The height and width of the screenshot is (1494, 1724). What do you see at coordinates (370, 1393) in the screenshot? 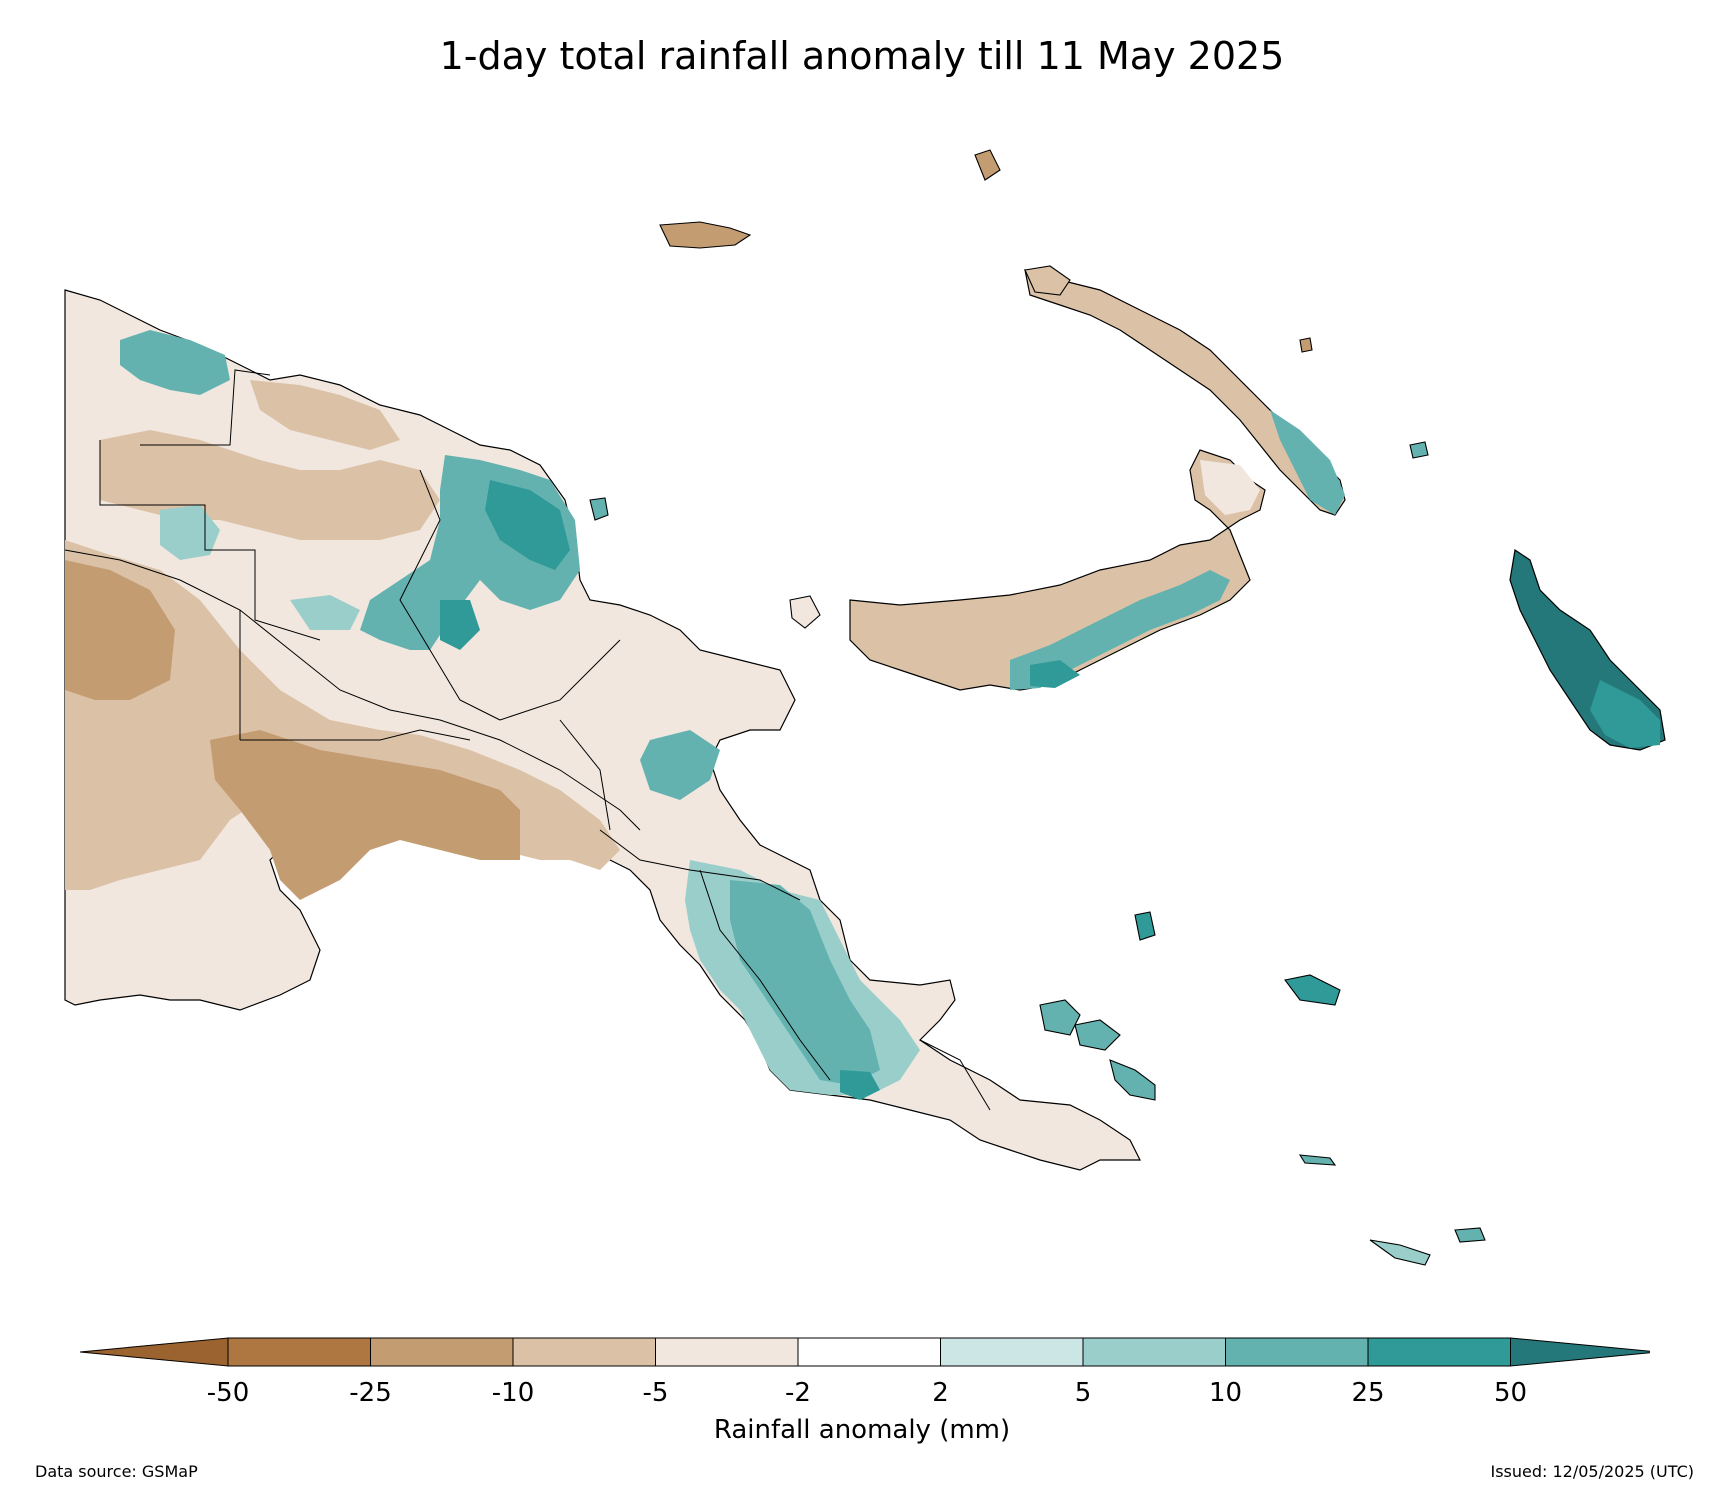
I see `colorbar-tick-label: -25` at bounding box center [370, 1393].